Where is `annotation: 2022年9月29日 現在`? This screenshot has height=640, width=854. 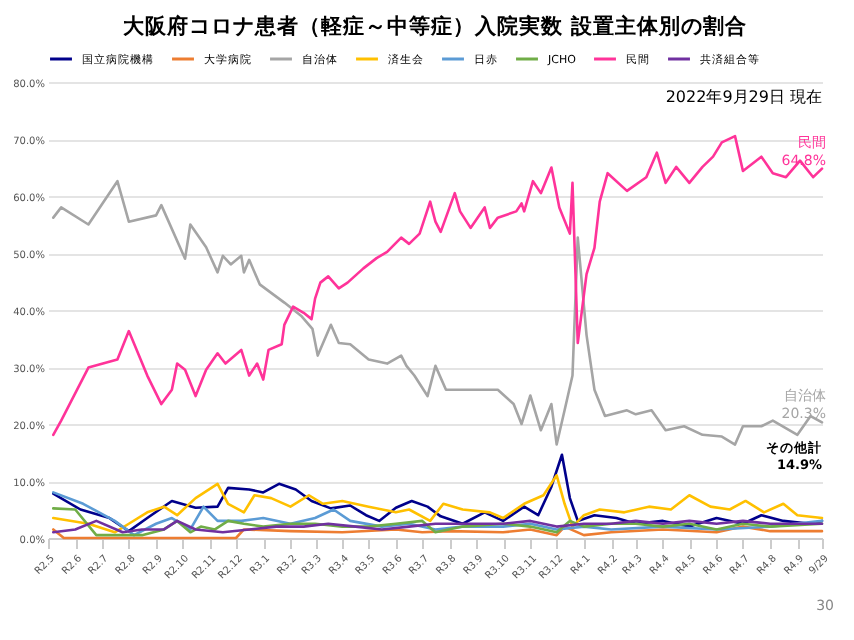
annotation: 2022年9月29日 現在 is located at coordinates (743, 97).